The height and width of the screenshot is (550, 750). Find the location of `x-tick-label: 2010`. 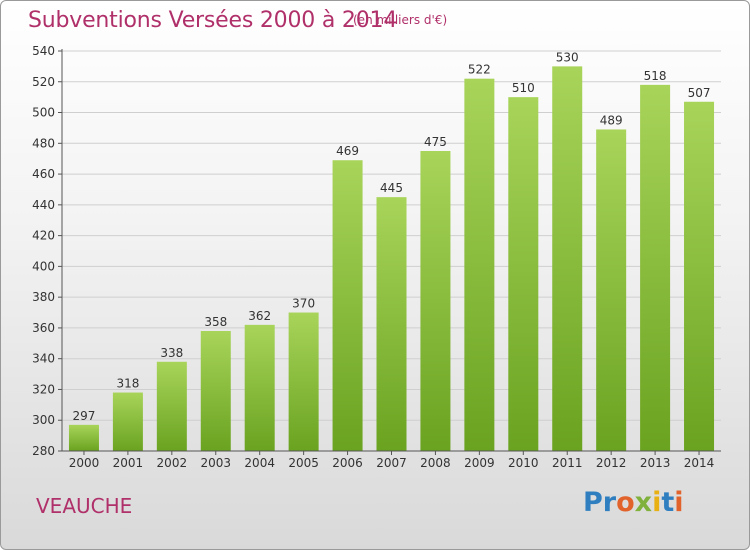

x-tick-label: 2010 is located at coordinates (523, 463).